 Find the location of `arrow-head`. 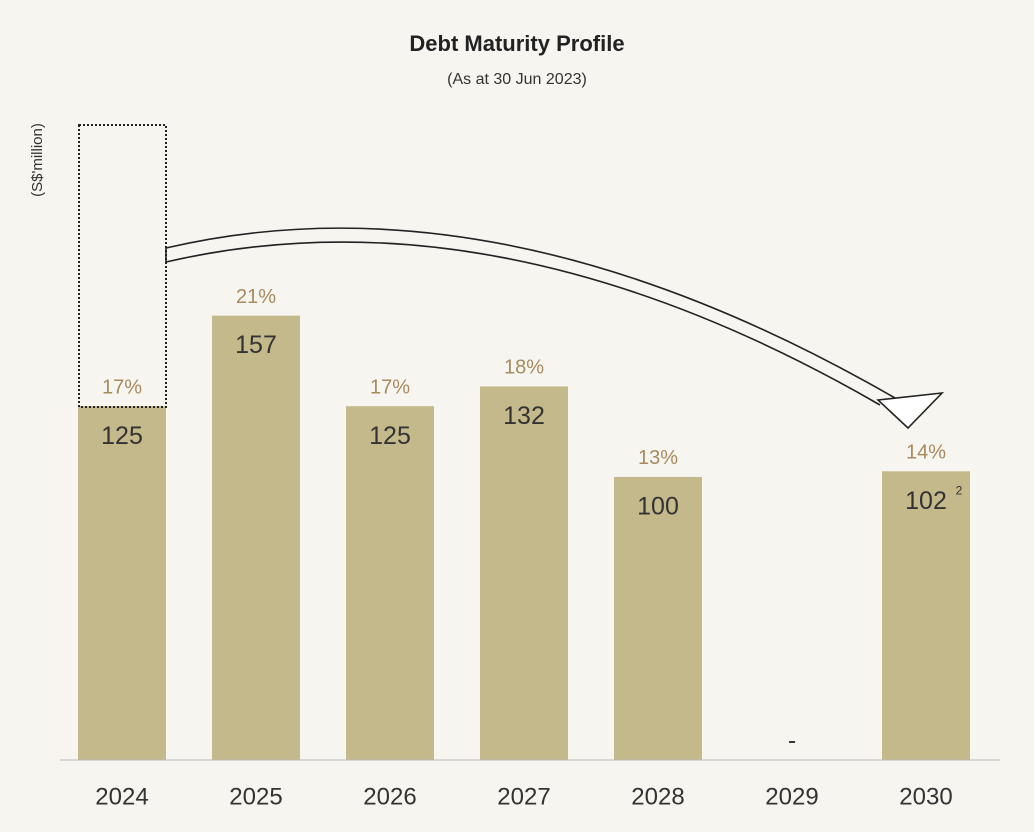

arrow-head is located at coordinates (910, 410).